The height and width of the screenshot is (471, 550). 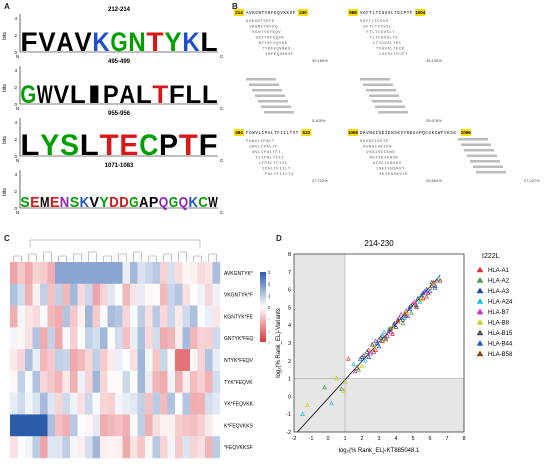 What do you see at coordinates (269, 272) in the screenshot?
I see `colorbar-tick: 3` at bounding box center [269, 272].